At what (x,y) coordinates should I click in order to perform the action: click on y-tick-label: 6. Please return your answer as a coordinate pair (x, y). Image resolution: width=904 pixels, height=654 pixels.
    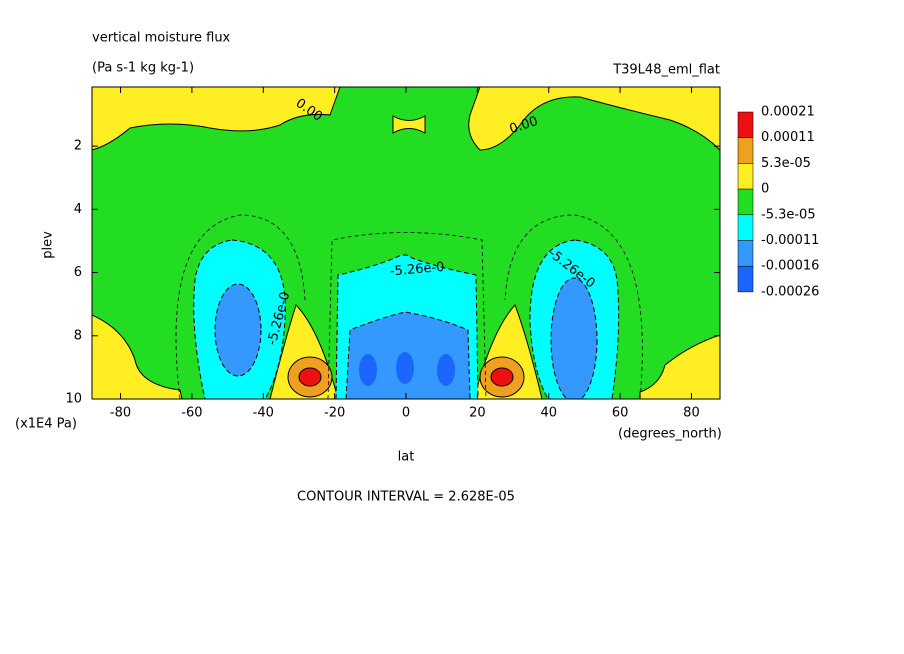
    Looking at the image, I should click on (78, 272).